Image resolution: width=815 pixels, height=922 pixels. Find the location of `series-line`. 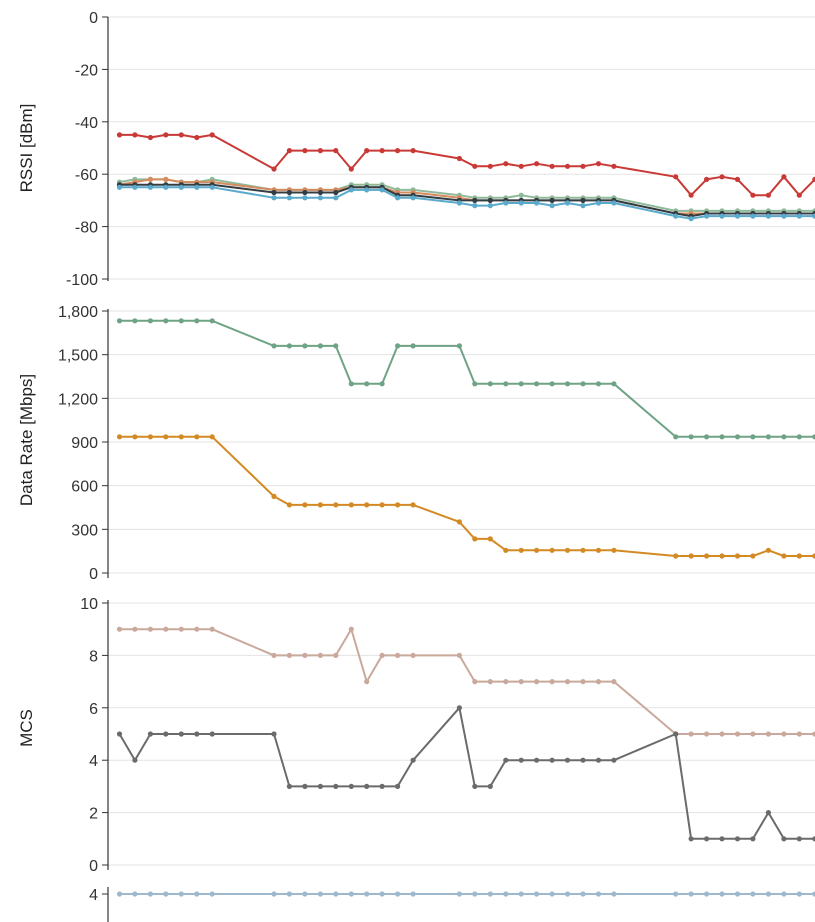

series-line is located at coordinates (466, 773).